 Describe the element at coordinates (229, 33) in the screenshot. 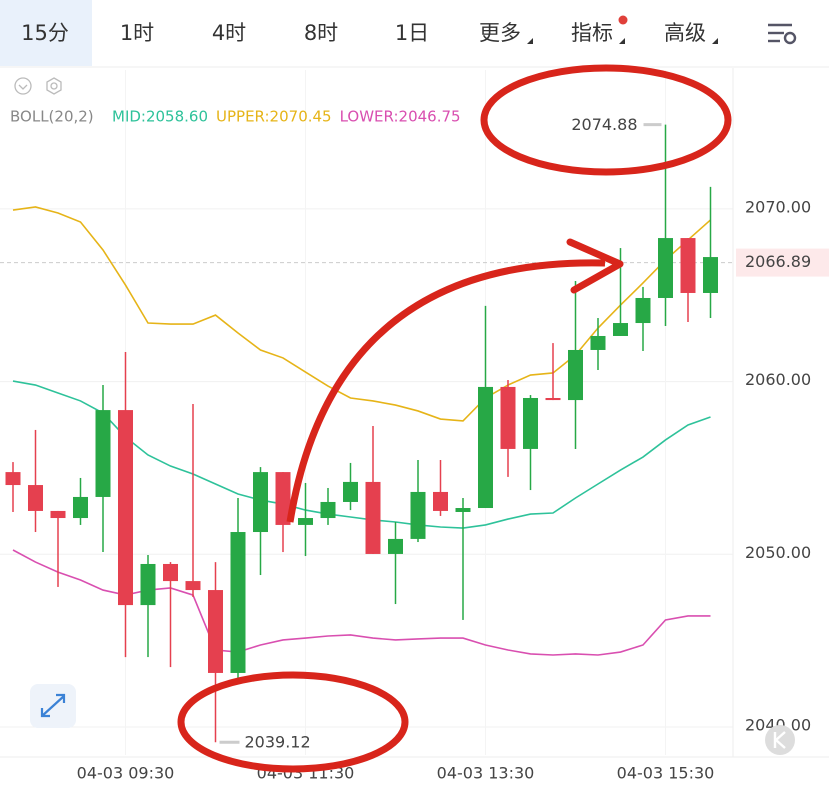

I see `tab: 4时` at that location.